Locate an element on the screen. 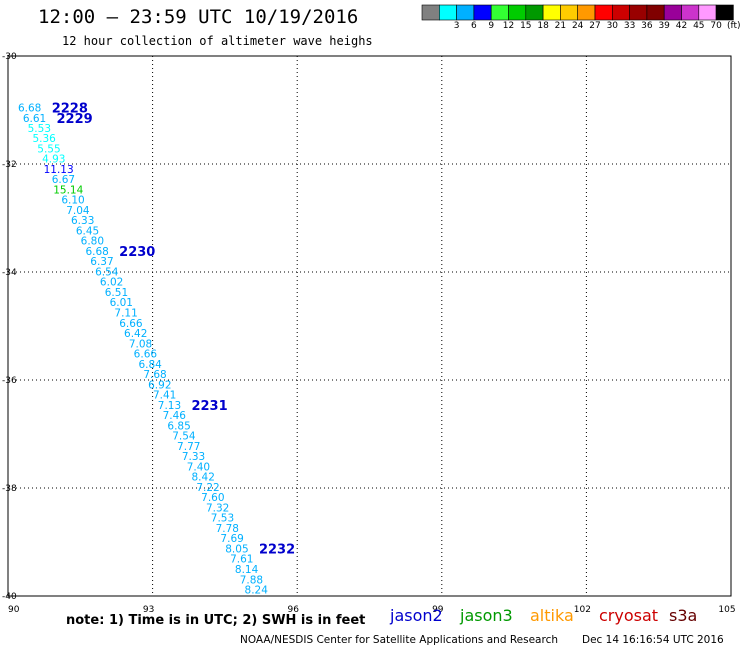 This screenshot has width=740, height=650. swh-value: 6.80 is located at coordinates (92, 242).